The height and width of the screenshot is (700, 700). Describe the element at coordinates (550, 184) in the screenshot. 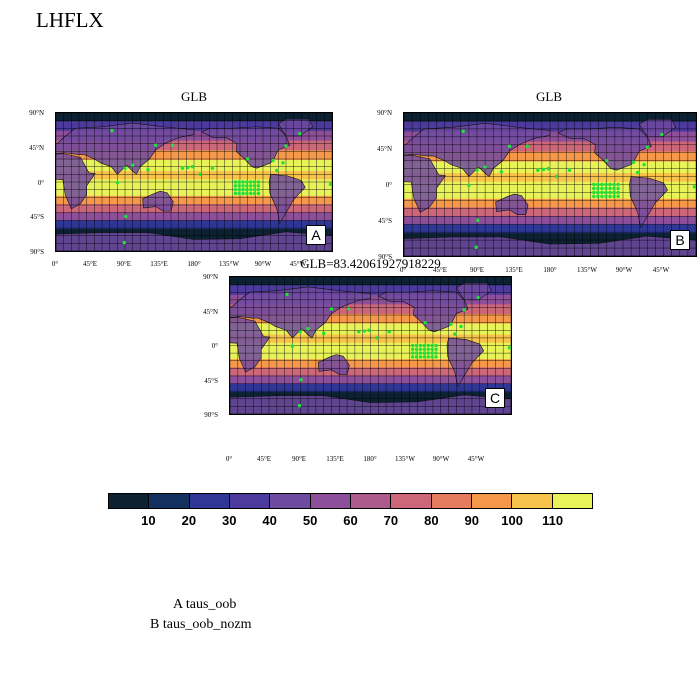

I see `panel-b-map: B` at that location.